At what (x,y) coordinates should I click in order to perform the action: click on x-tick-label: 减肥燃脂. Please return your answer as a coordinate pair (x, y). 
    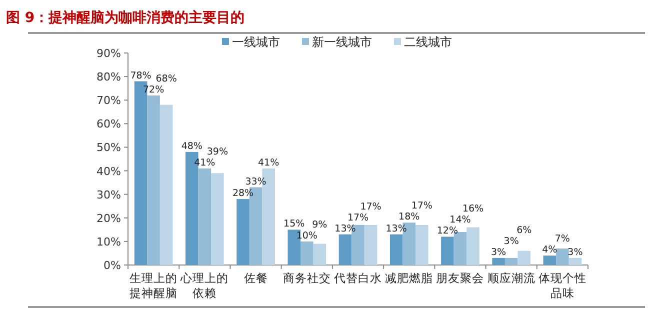
    Looking at the image, I should click on (409, 278).